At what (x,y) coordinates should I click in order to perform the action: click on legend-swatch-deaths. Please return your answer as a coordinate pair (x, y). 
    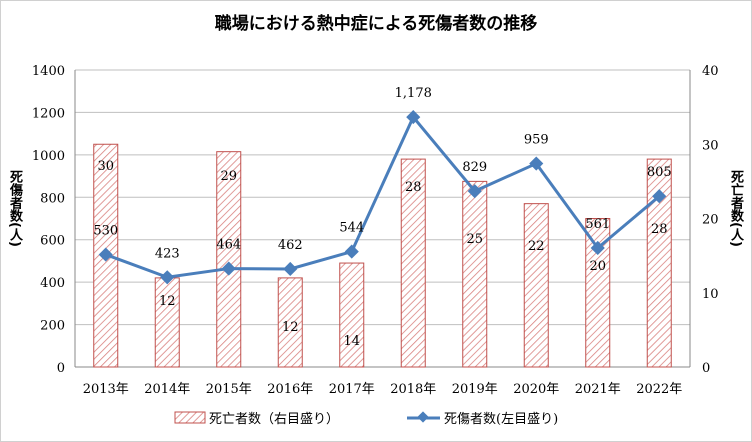
    Looking at the image, I should click on (190, 417).